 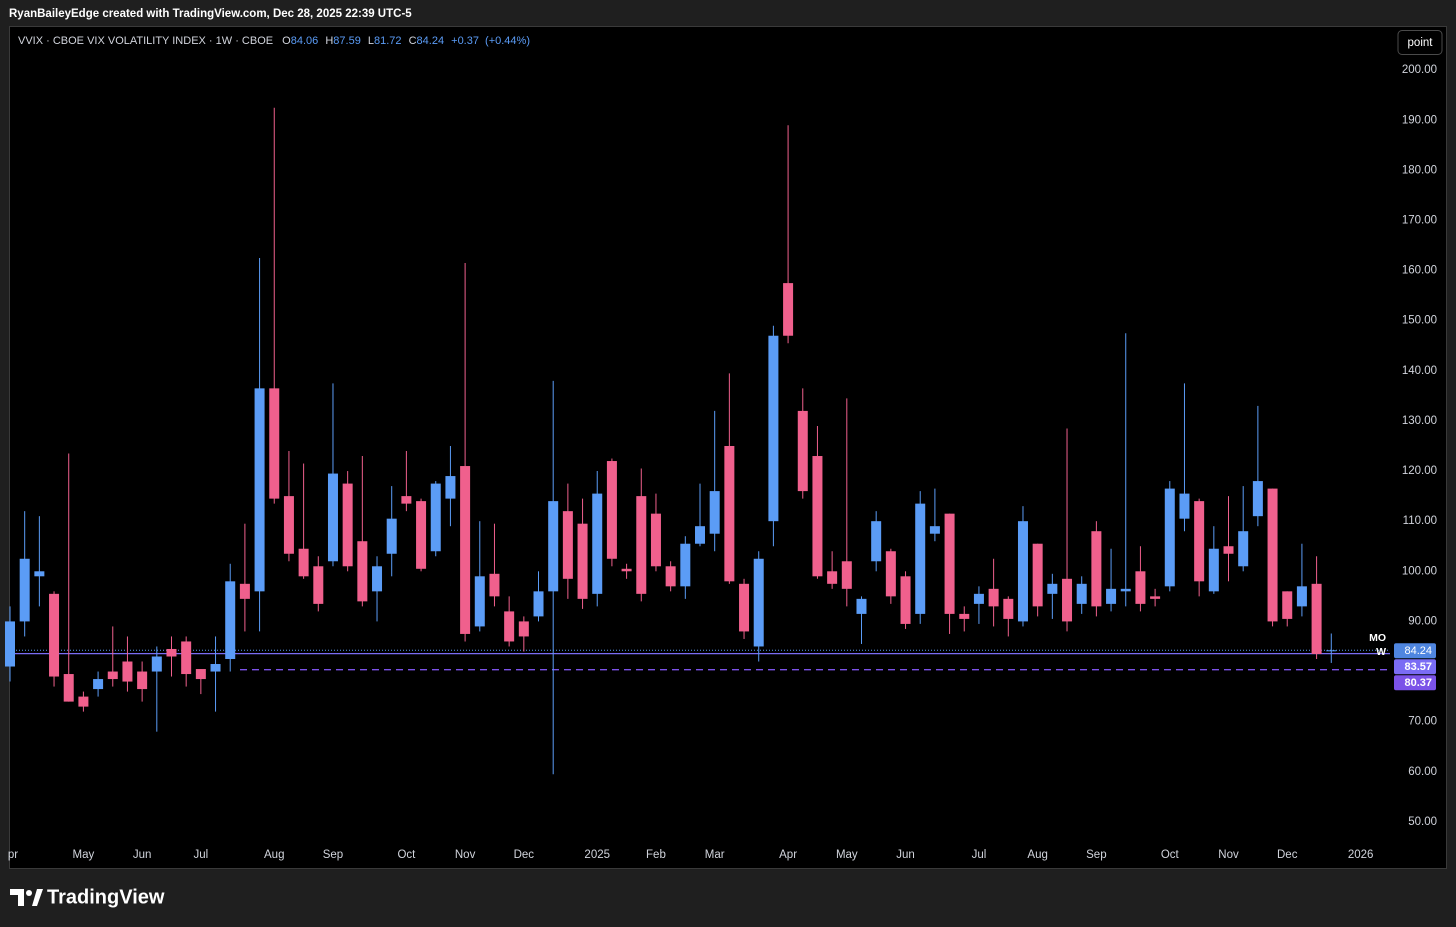 What do you see at coordinates (1419, 571) in the screenshot?
I see `y-tick-label: 100.00` at bounding box center [1419, 571].